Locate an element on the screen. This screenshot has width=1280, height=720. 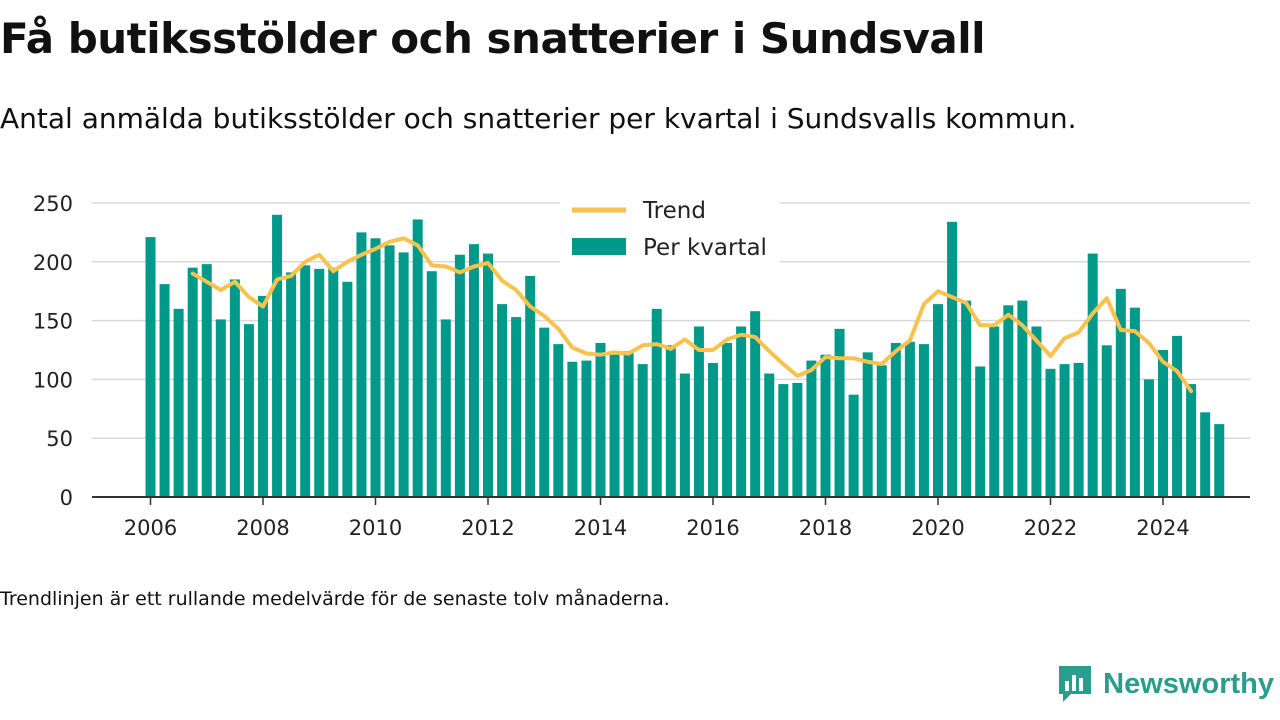
brand-logo: Newsworthy is located at coordinates (1165, 684).